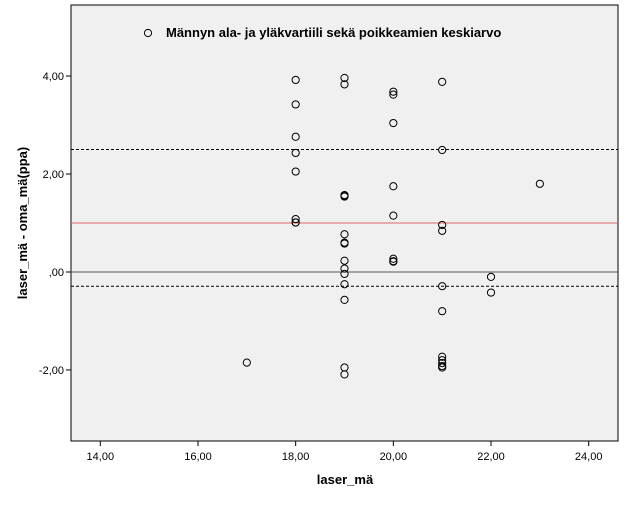 Image resolution: width=626 pixels, height=506 pixels. I want to click on x-tick-label: 24,00, so click(589, 457).